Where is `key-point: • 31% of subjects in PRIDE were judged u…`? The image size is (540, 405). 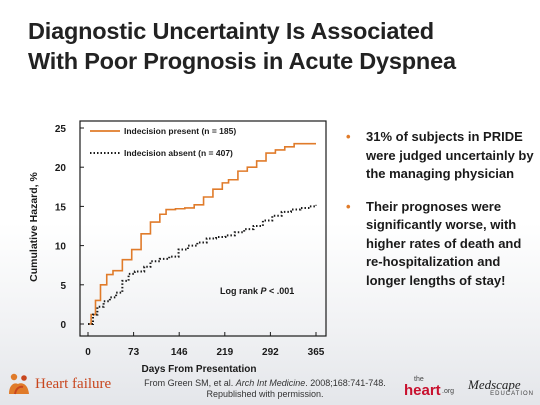
key-point: • 31% of subjects in PRIDE were judged u… is located at coordinates (441, 156).